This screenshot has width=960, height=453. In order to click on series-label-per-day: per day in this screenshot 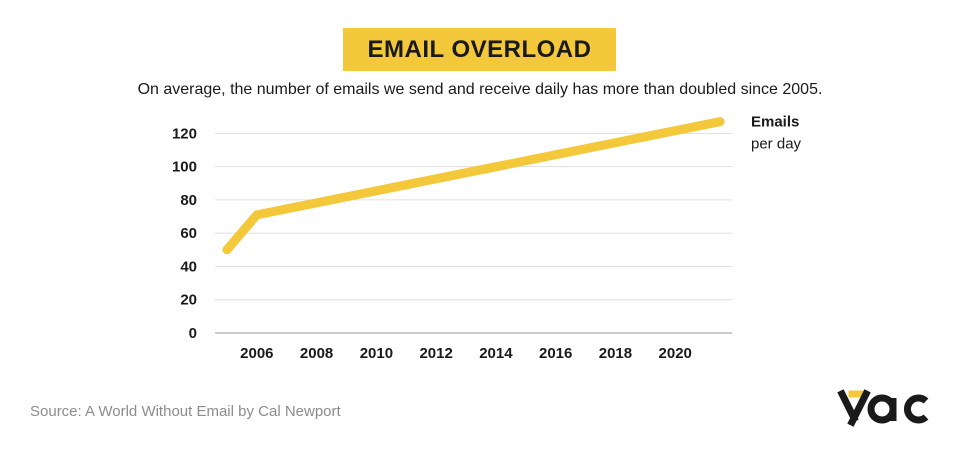, I will do `click(776, 144)`.